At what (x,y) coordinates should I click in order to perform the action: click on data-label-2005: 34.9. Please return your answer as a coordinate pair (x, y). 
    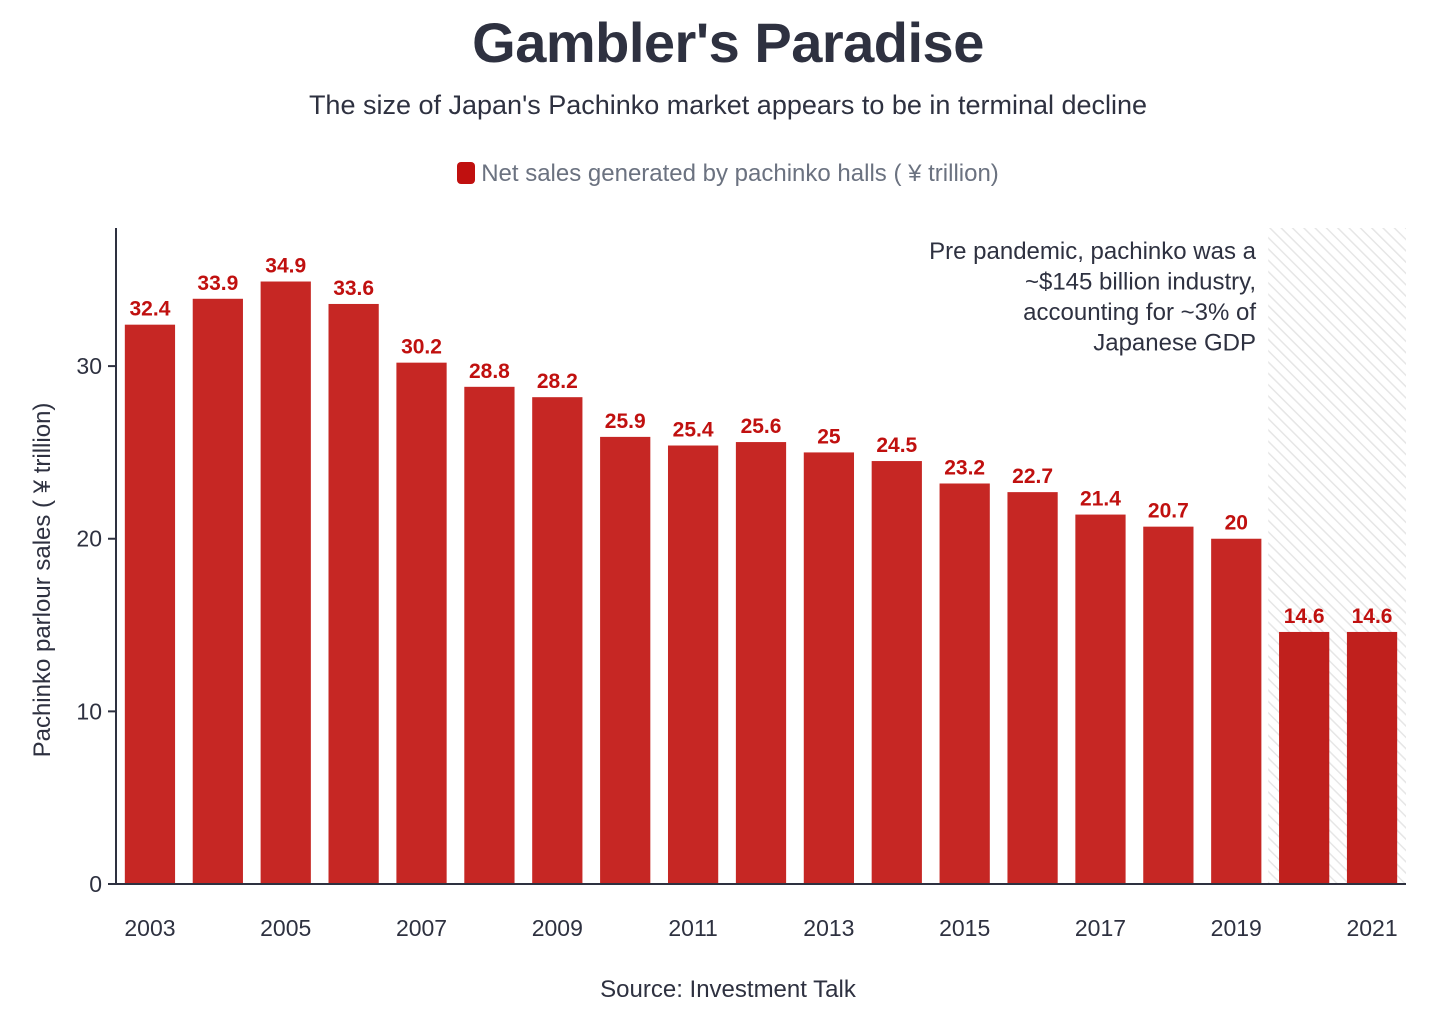
    Looking at the image, I should click on (285, 266).